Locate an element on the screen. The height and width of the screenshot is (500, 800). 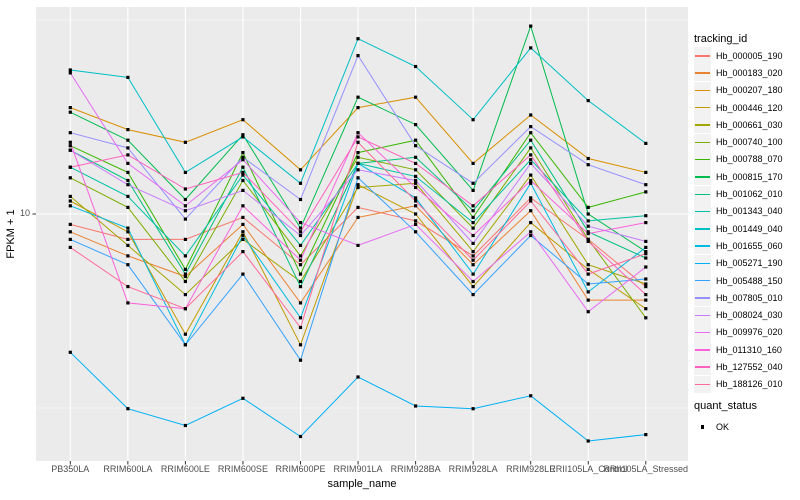
legend-item: Hb_000446_120 is located at coordinates (738, 108).